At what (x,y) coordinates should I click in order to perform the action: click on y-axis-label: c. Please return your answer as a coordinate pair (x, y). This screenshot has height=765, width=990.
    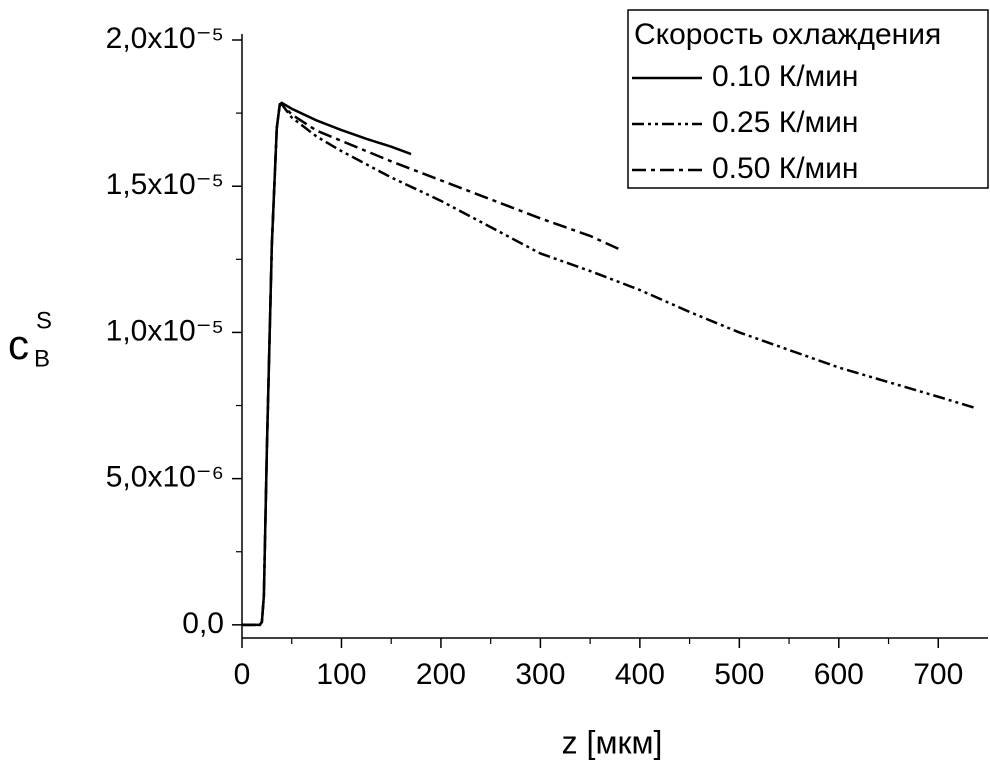
    Looking at the image, I should click on (18, 344).